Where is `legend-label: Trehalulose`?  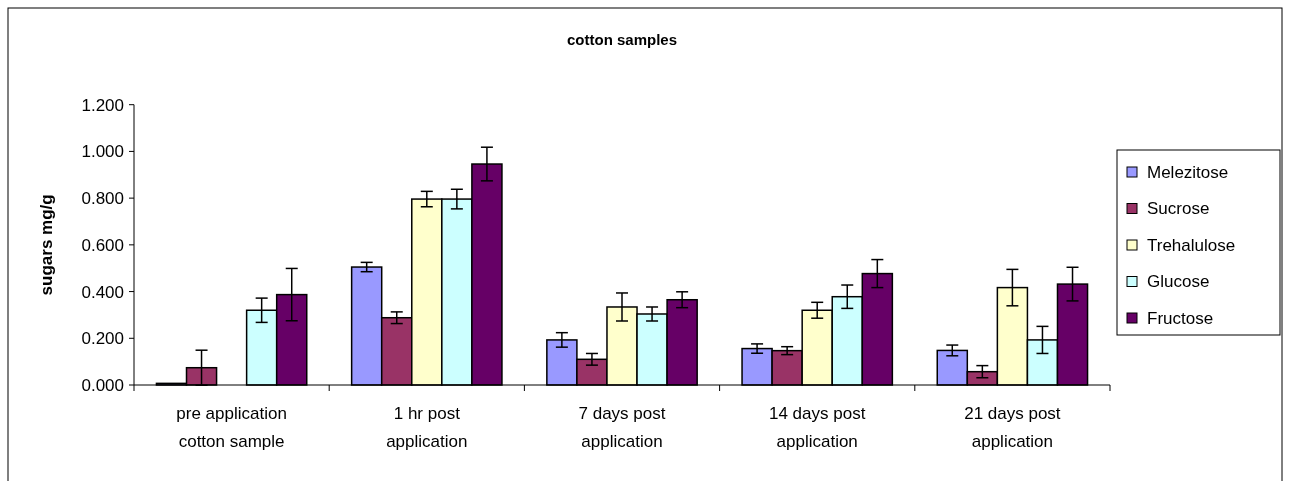
legend-label: Trehalulose is located at coordinates (1191, 245).